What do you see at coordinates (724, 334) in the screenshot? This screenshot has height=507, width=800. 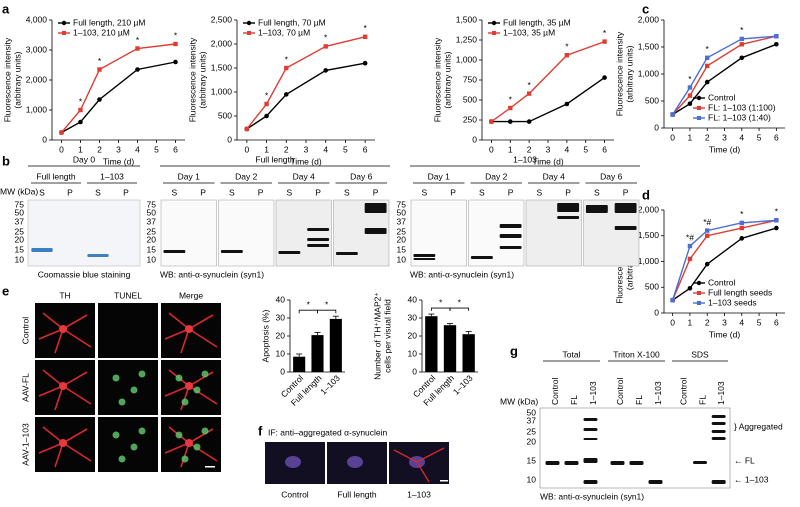 I see `x-axis-label: Time (d)` at bounding box center [724, 334].